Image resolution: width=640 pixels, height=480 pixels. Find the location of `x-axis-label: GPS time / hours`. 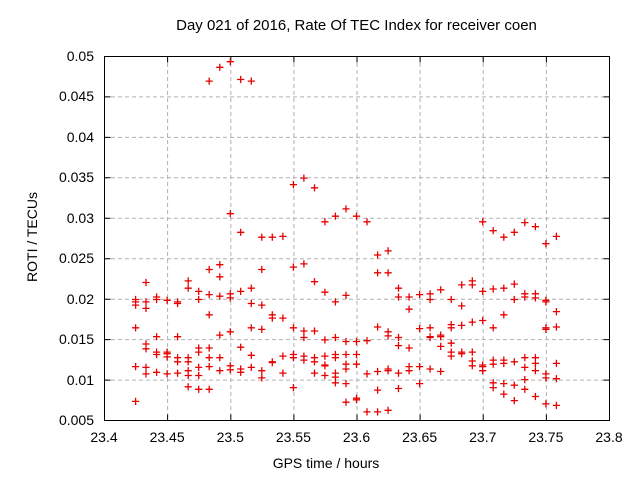

x-axis-label: GPS time / hours is located at coordinates (326, 463).